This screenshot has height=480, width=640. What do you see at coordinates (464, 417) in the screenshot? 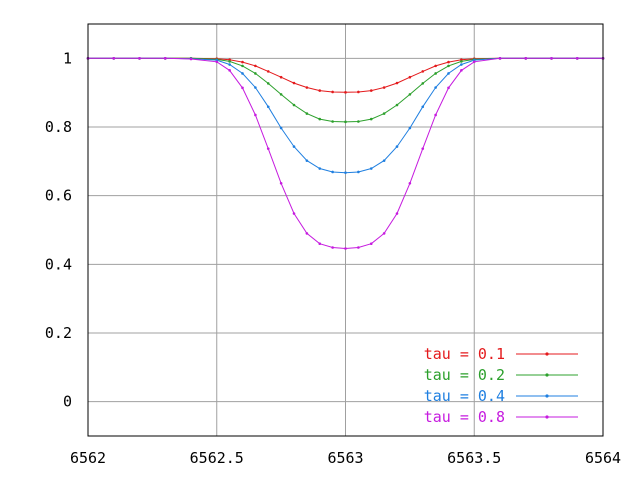
I see `legend-label: tau = 0.8` at bounding box center [464, 417].